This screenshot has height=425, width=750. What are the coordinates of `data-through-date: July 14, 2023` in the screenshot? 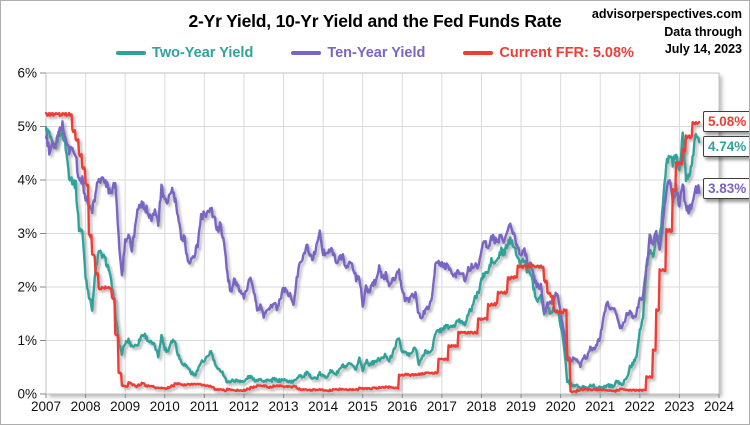 It's located at (703, 49).